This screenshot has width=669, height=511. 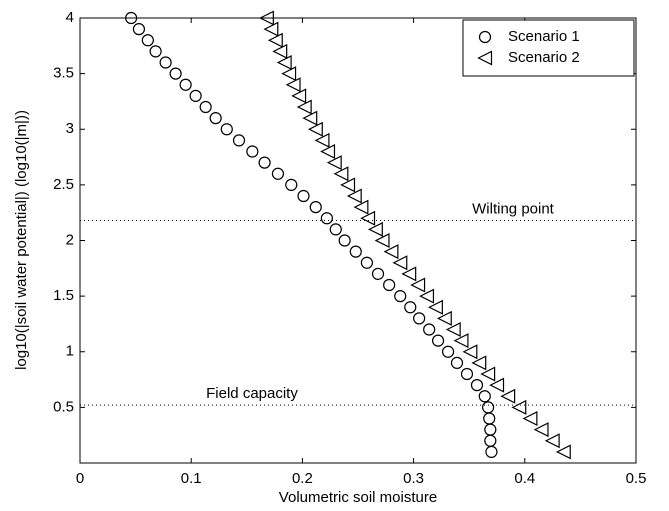 What do you see at coordinates (70, 128) in the screenshot?
I see `y-tick-label: 3` at bounding box center [70, 128].